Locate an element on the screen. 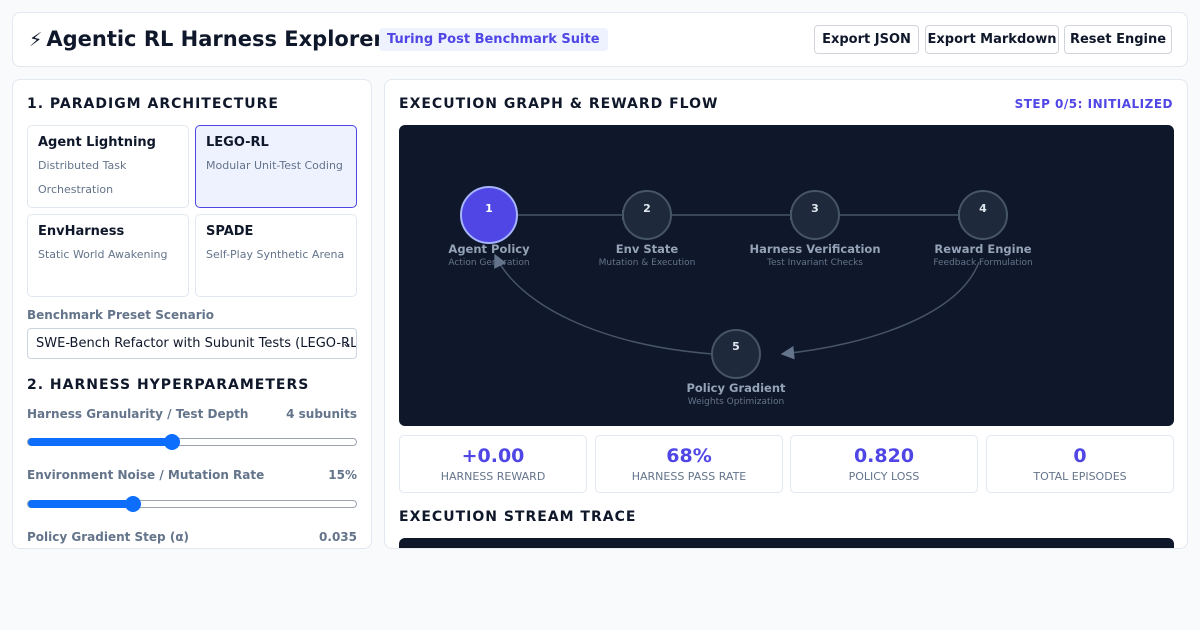  metric-total-episodes: 0 Total Episodes is located at coordinates (1080, 464).